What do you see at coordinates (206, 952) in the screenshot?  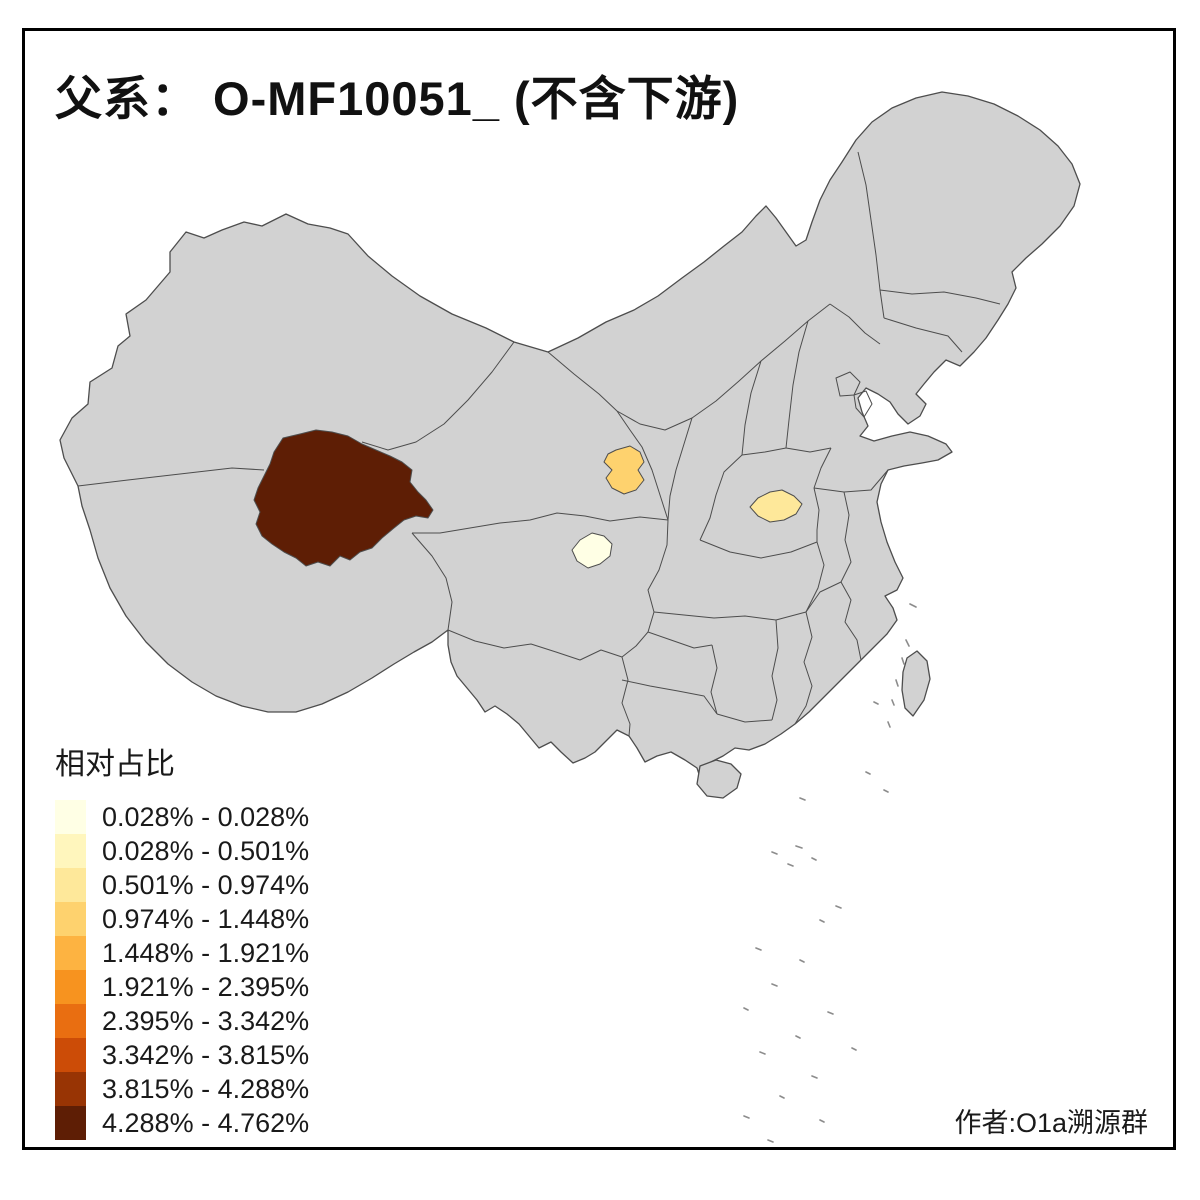 I see `legend-label: 1.448% - 1.921%` at bounding box center [206, 952].